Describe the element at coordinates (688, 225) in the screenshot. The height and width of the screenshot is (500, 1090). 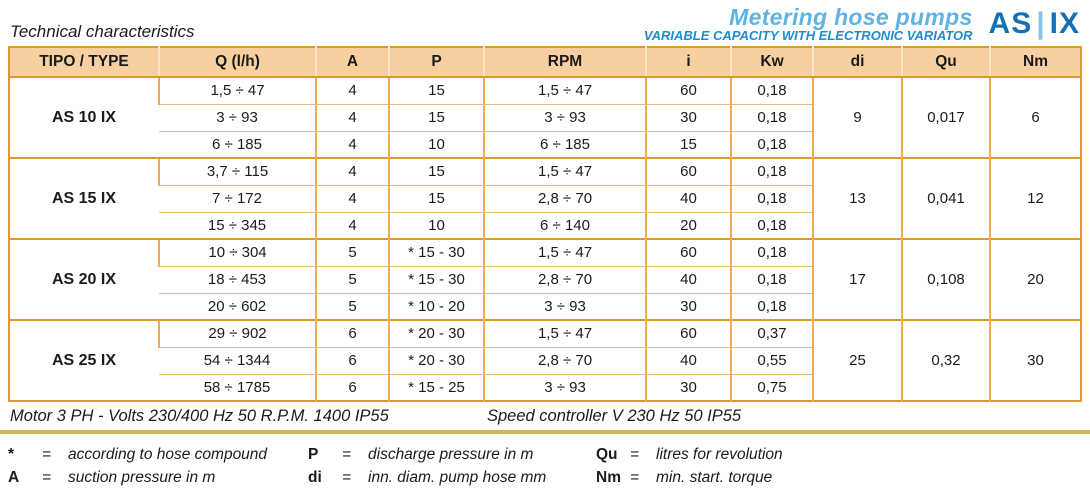
I see `cell-i: 20` at that location.